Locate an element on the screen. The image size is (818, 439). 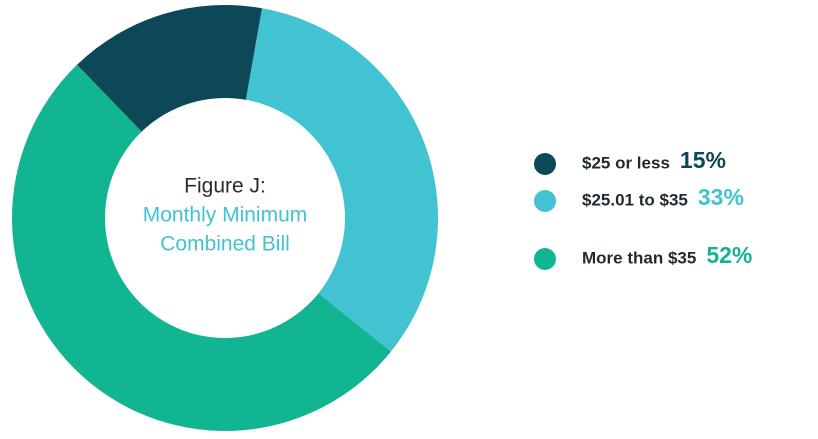
chart-subtitle: Combined Bill is located at coordinates (225, 244).